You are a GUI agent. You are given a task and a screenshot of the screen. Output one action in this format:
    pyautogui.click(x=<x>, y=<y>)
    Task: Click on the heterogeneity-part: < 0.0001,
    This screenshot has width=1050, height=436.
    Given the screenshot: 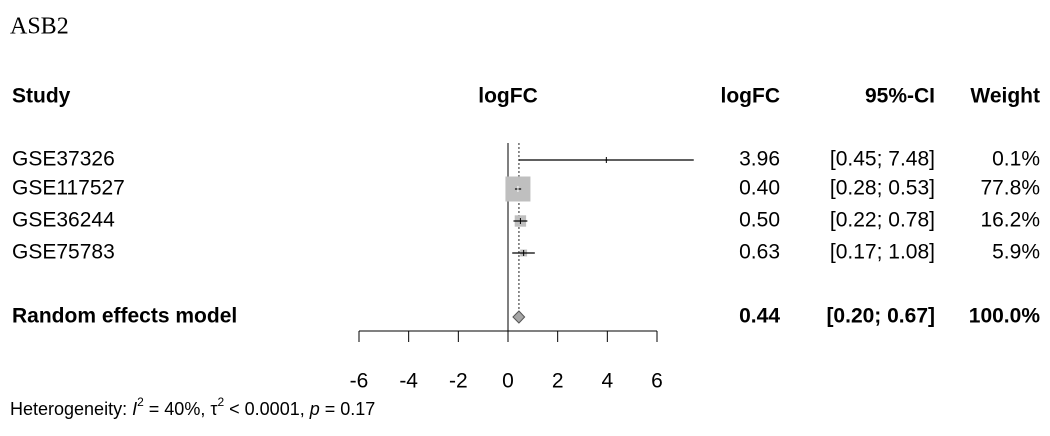 What is the action you would take?
    pyautogui.click(x=267, y=409)
    